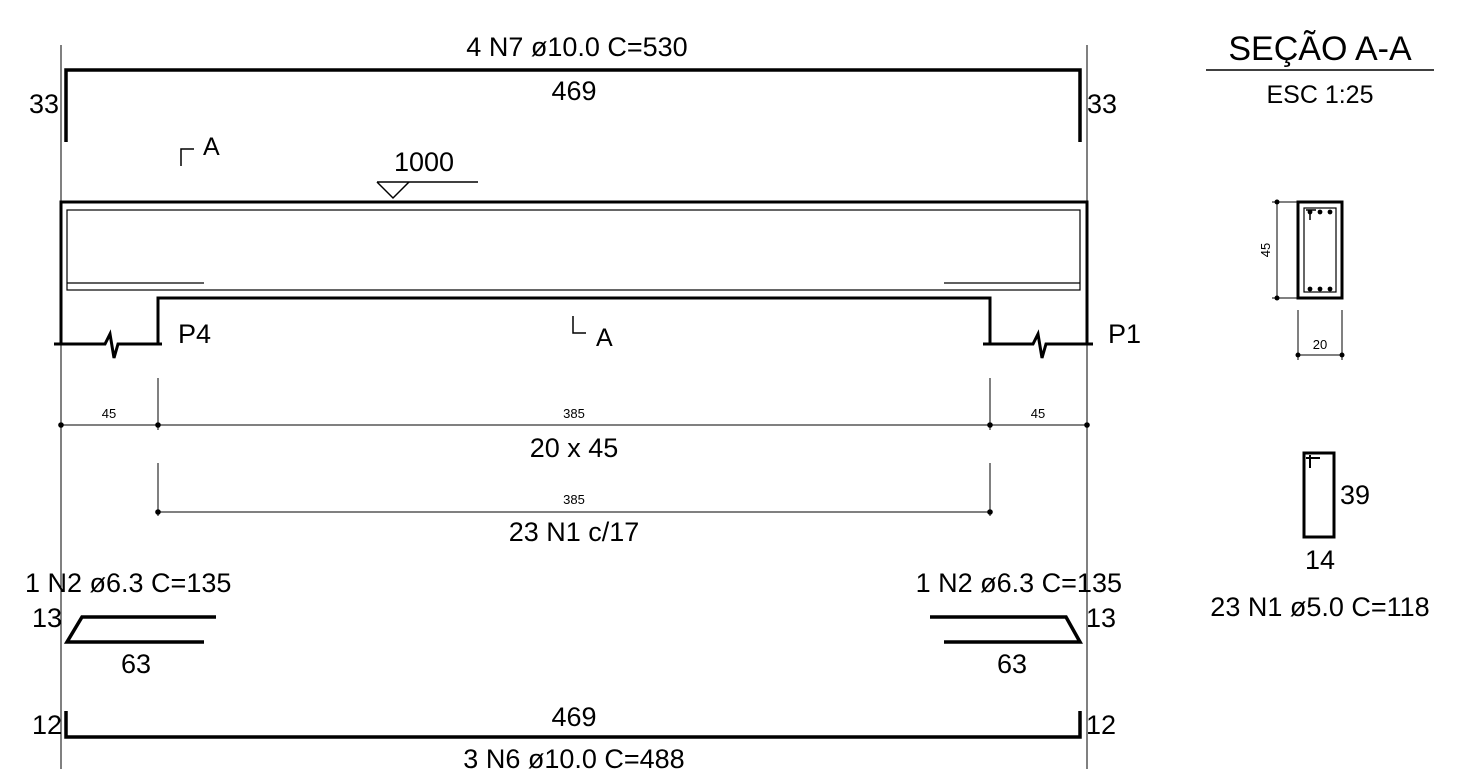 The image size is (1458, 769). Describe the element at coordinates (574, 735) in the screenshot. I see `bottom-bar: 469 12 12 3 N6 ø10.0 C=488` at that location.